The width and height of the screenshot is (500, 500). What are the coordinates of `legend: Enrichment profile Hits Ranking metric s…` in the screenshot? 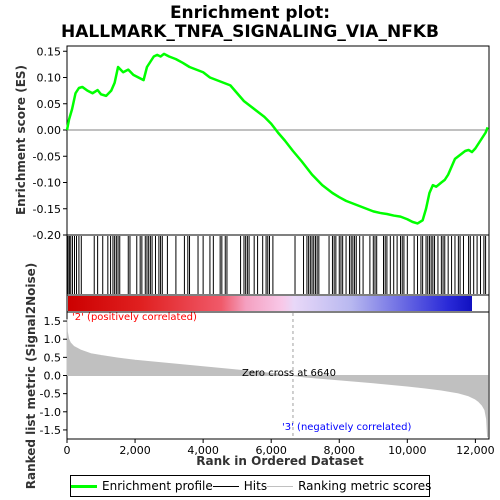 It's located at (250, 486).